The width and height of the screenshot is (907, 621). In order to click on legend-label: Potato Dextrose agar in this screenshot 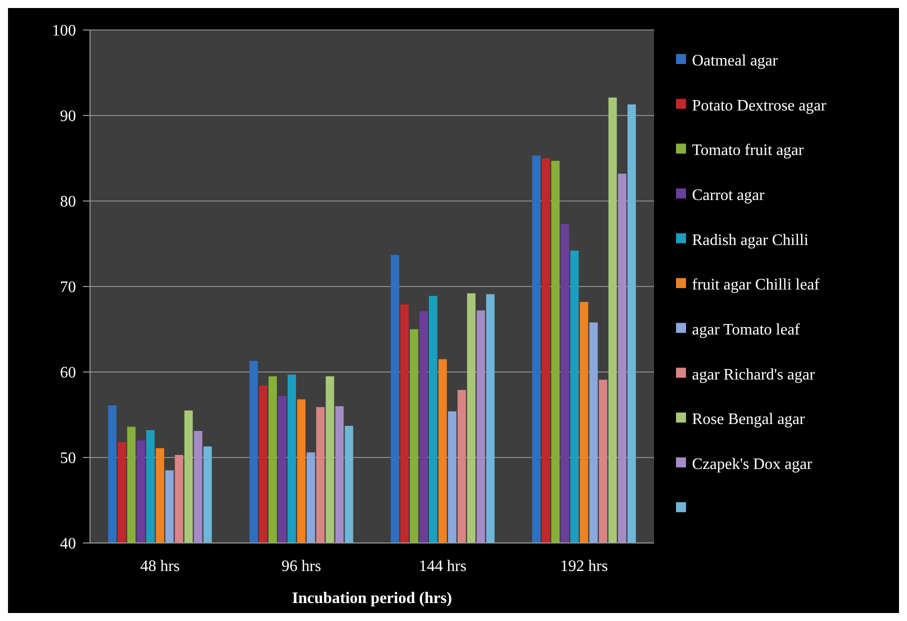, I will do `click(759, 105)`.